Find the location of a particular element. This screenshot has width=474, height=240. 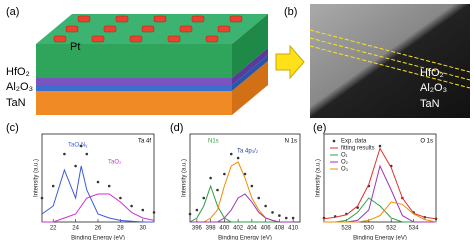

panel-label: (b) is located at coordinates (290, 12).